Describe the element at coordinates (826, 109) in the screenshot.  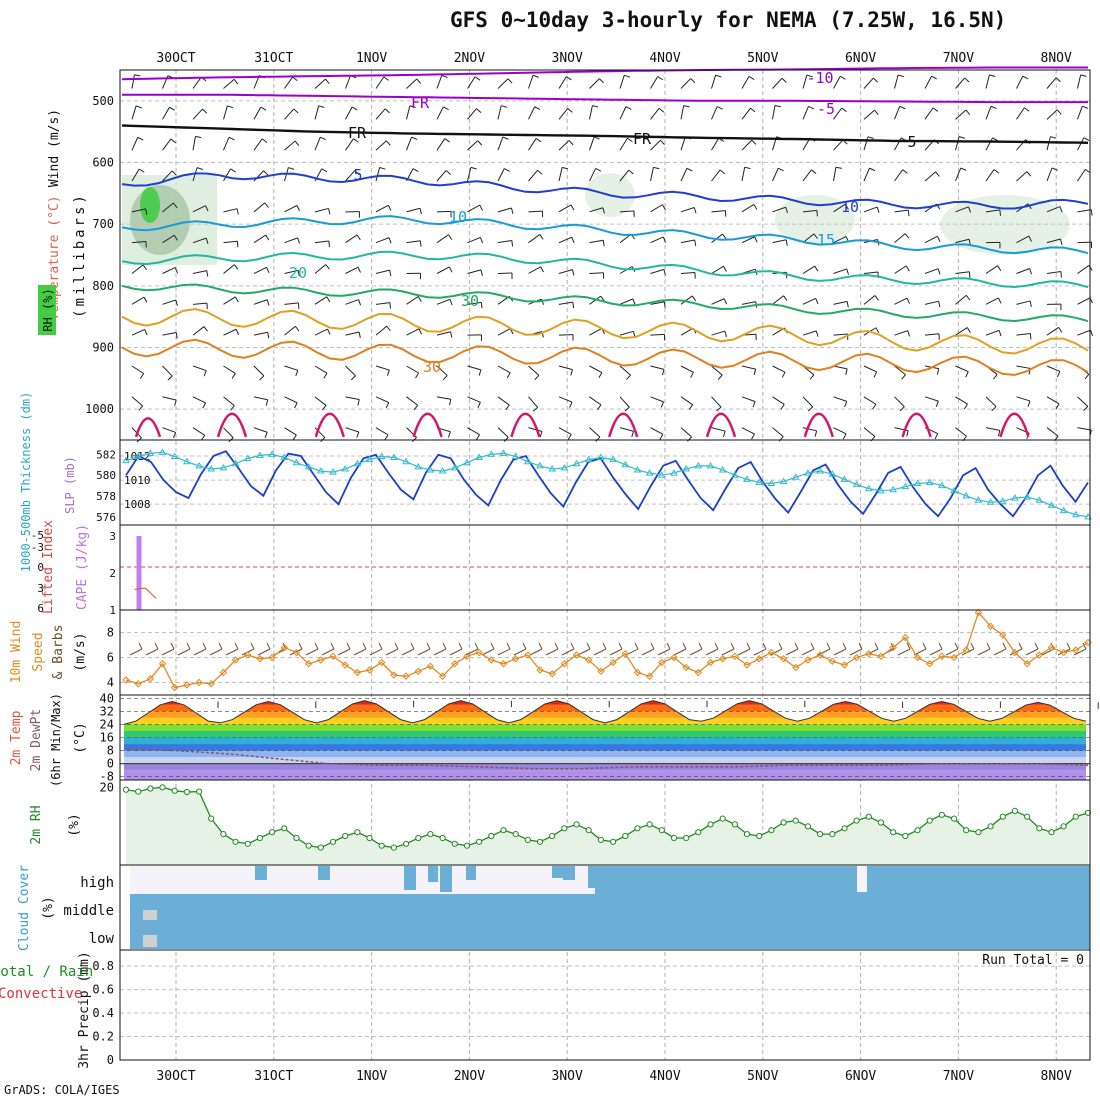
I see `contour-label: -5` at that location.